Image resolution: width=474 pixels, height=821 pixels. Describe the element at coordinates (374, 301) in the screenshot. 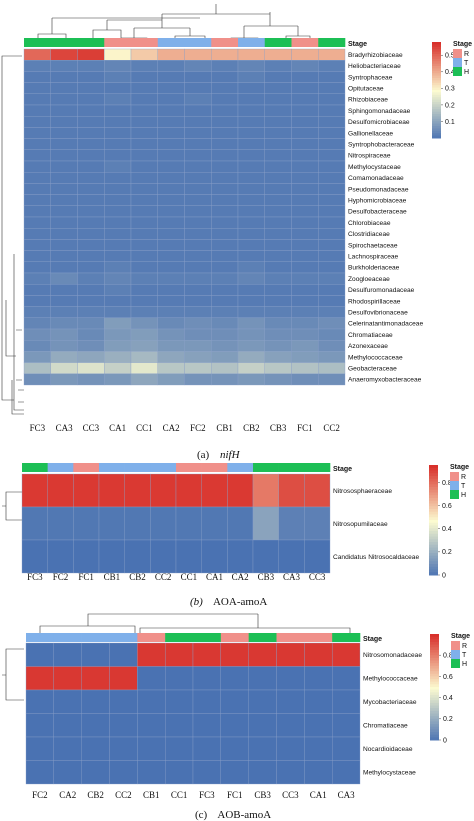

I see `row-label: Rhodospirillaceae` at that location.